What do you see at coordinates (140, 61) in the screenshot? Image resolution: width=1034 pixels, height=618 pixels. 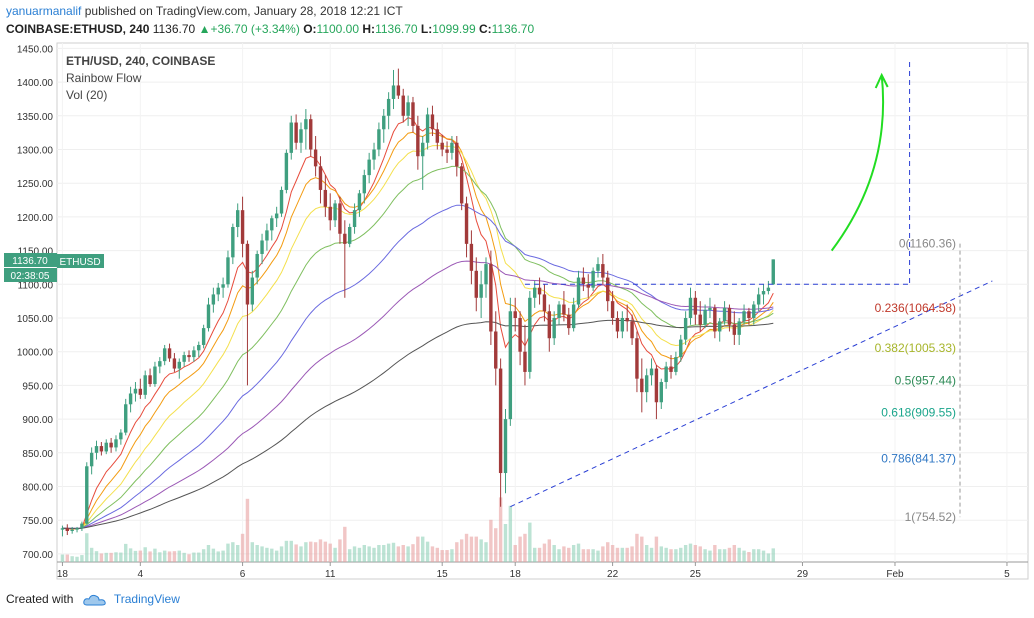 I see `legend-title: ETH/USD, 240, COINBASE` at bounding box center [140, 61].